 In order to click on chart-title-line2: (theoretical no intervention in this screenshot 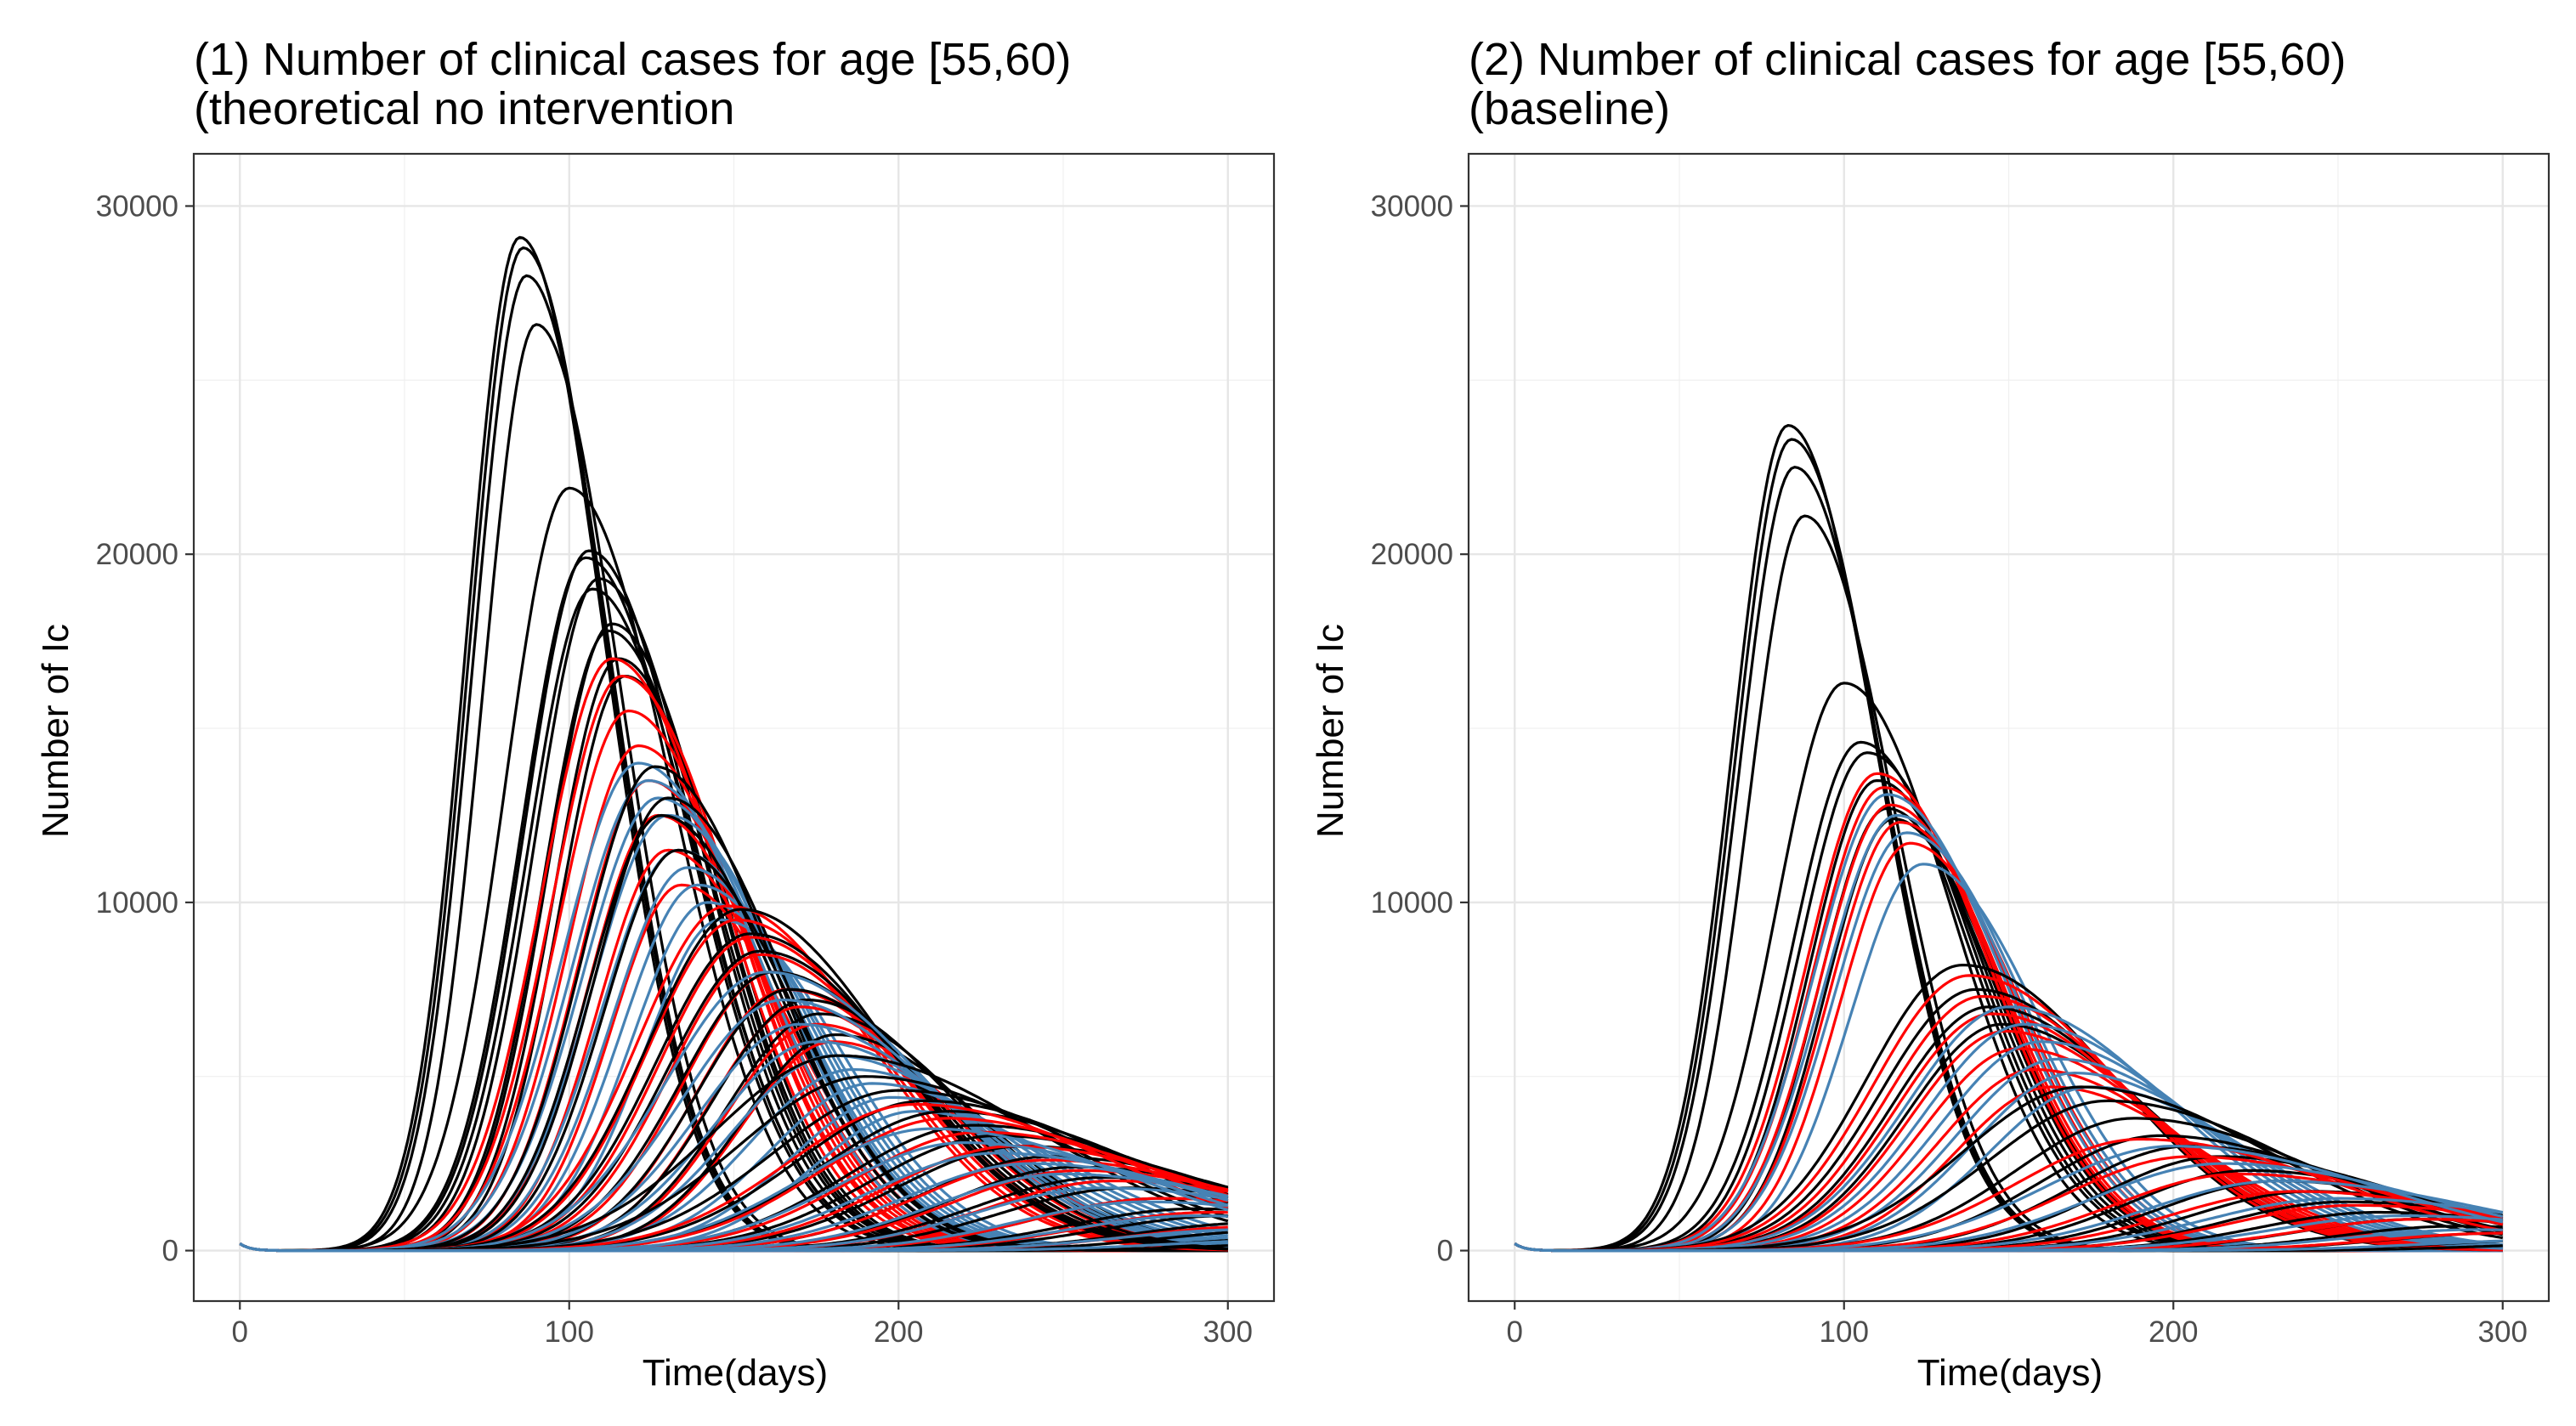, I will do `click(464, 108)`.